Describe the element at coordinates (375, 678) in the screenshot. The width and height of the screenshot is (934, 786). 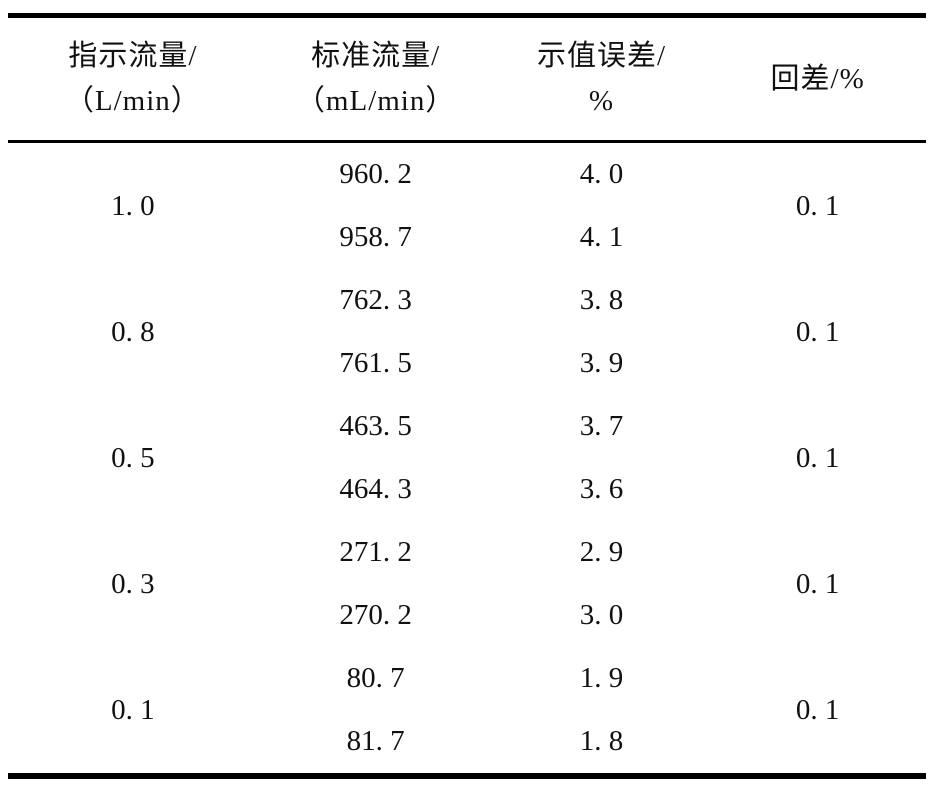
I see `standard-flow-cell: 80. 7` at that location.